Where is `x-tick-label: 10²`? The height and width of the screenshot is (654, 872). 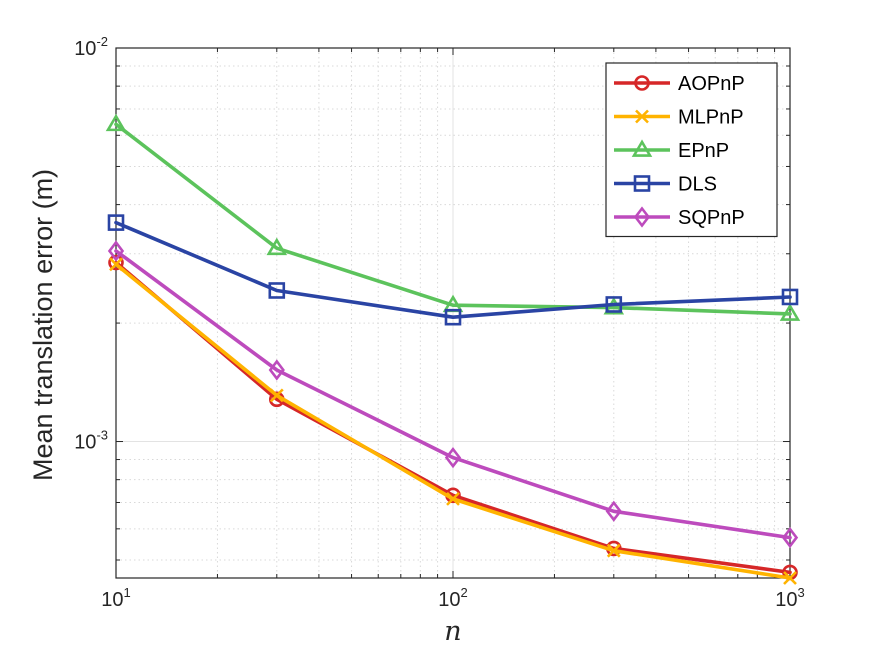 x-tick-label: 10² is located at coordinates (452, 598).